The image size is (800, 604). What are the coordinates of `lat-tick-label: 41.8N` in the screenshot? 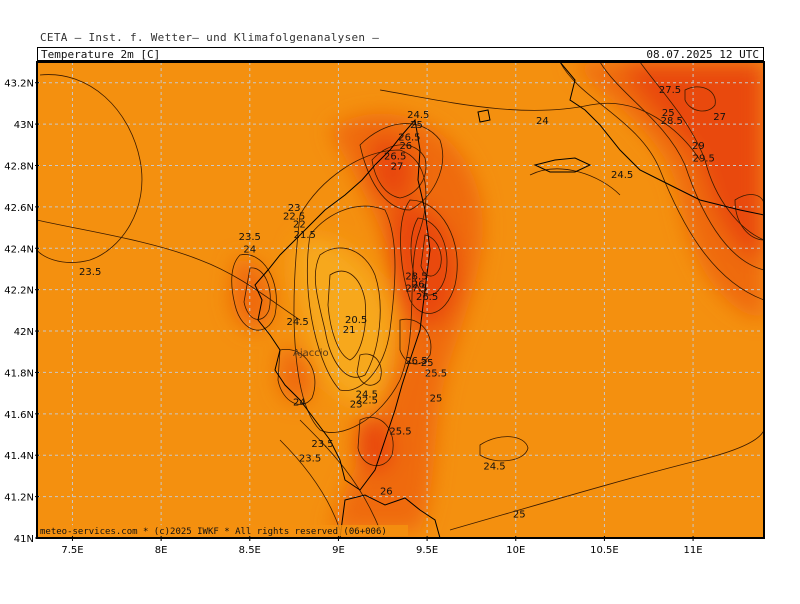 It's located at (19, 373).